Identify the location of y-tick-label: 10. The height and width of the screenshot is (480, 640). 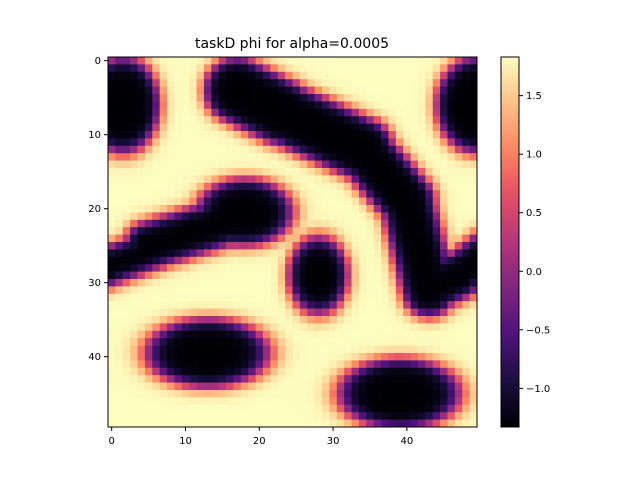
(94, 135).